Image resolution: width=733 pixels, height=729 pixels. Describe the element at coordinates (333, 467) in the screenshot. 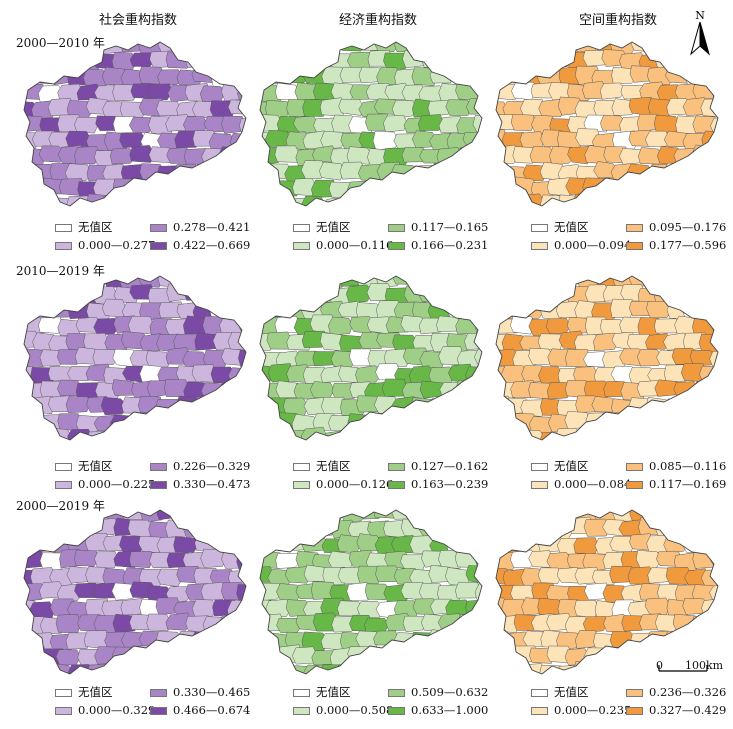

I see `legend-label: 无值区` at that location.